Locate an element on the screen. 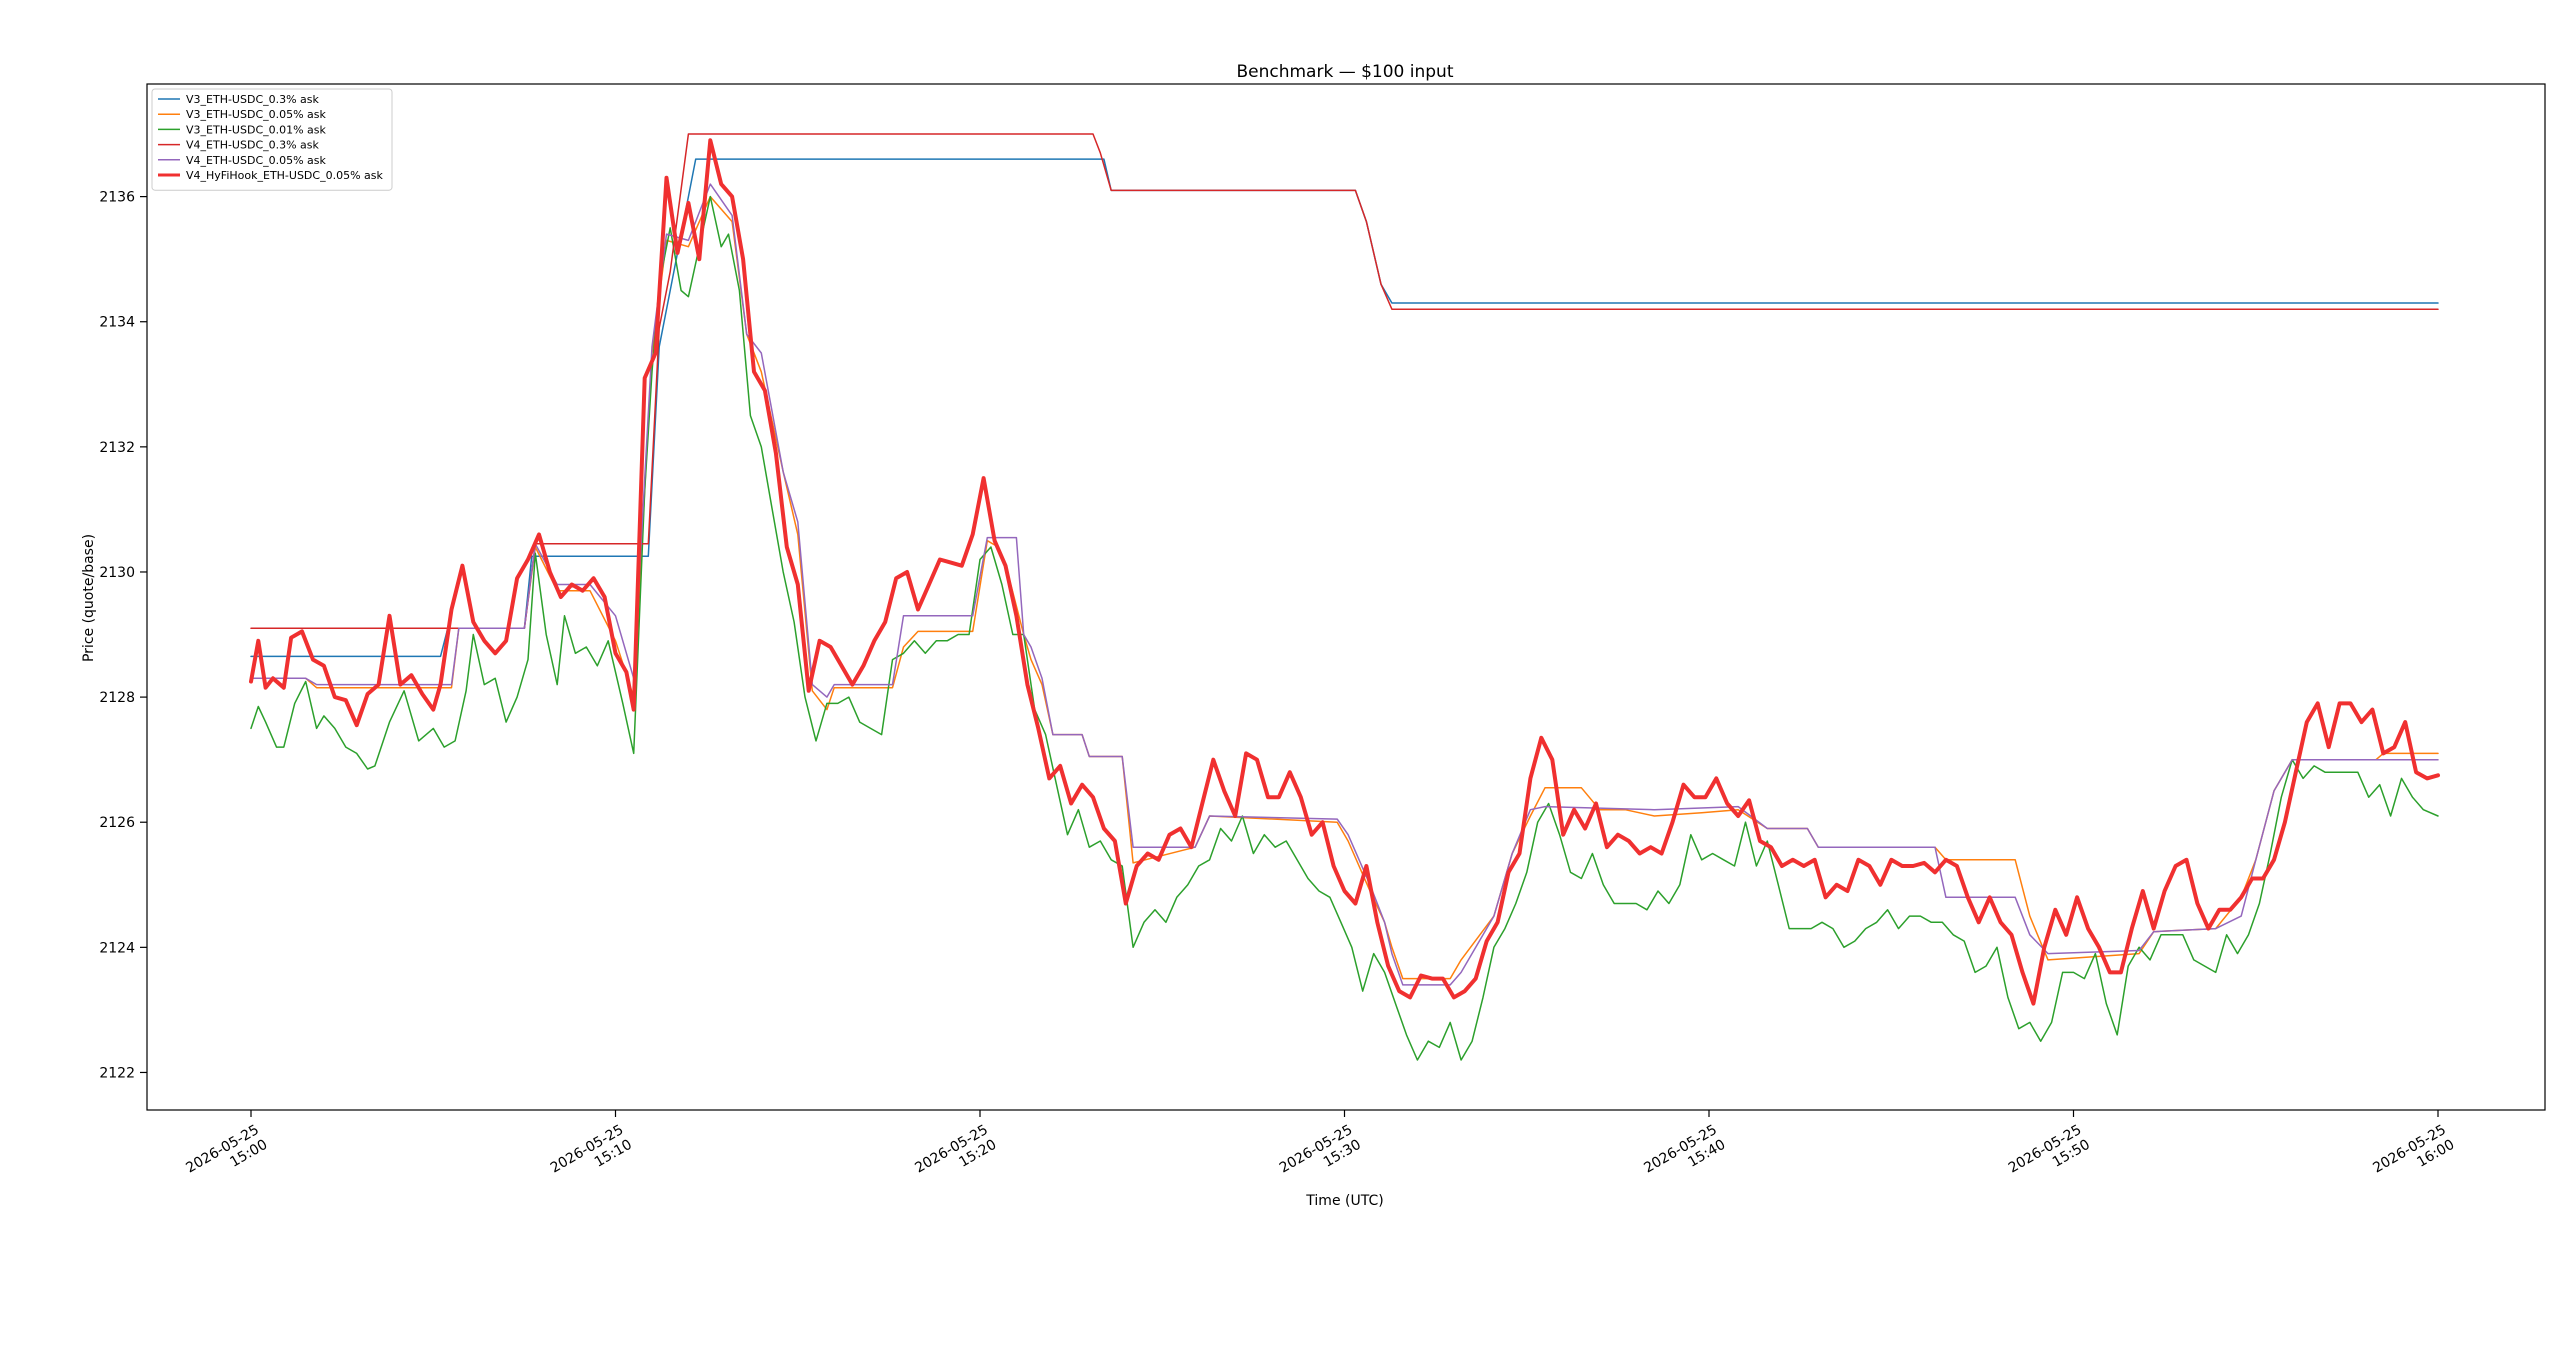  legend-entry-label: V3_ETH-USDC_0.01% ask is located at coordinates (256, 129).